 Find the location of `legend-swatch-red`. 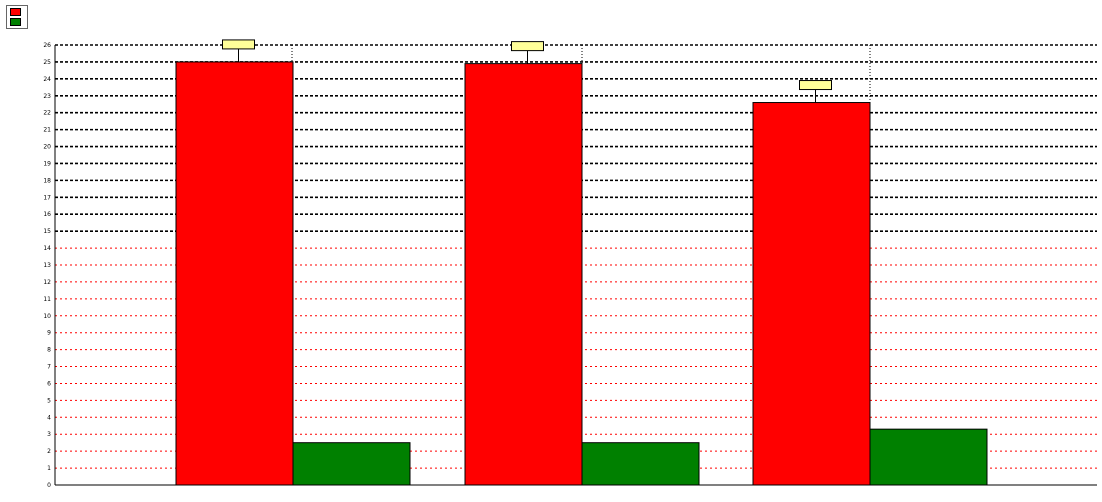

legend-swatch-red is located at coordinates (15, 12).